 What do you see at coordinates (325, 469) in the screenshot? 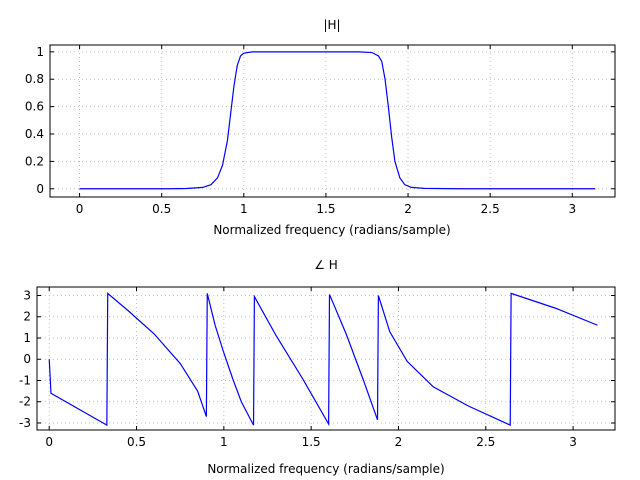
I see `phase-x-axis-label: Normalized frequency (radians/sample)` at bounding box center [325, 469].